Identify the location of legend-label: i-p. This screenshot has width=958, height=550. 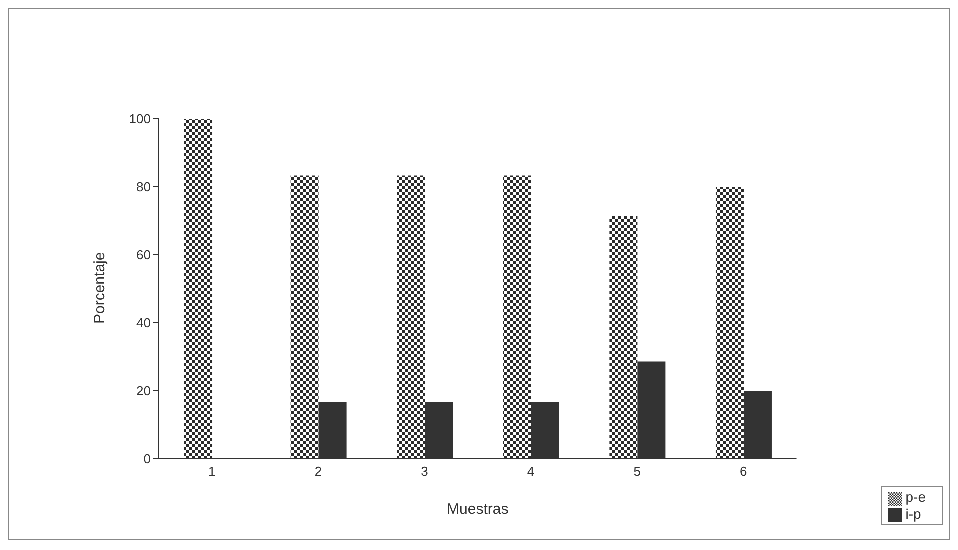
(914, 514).